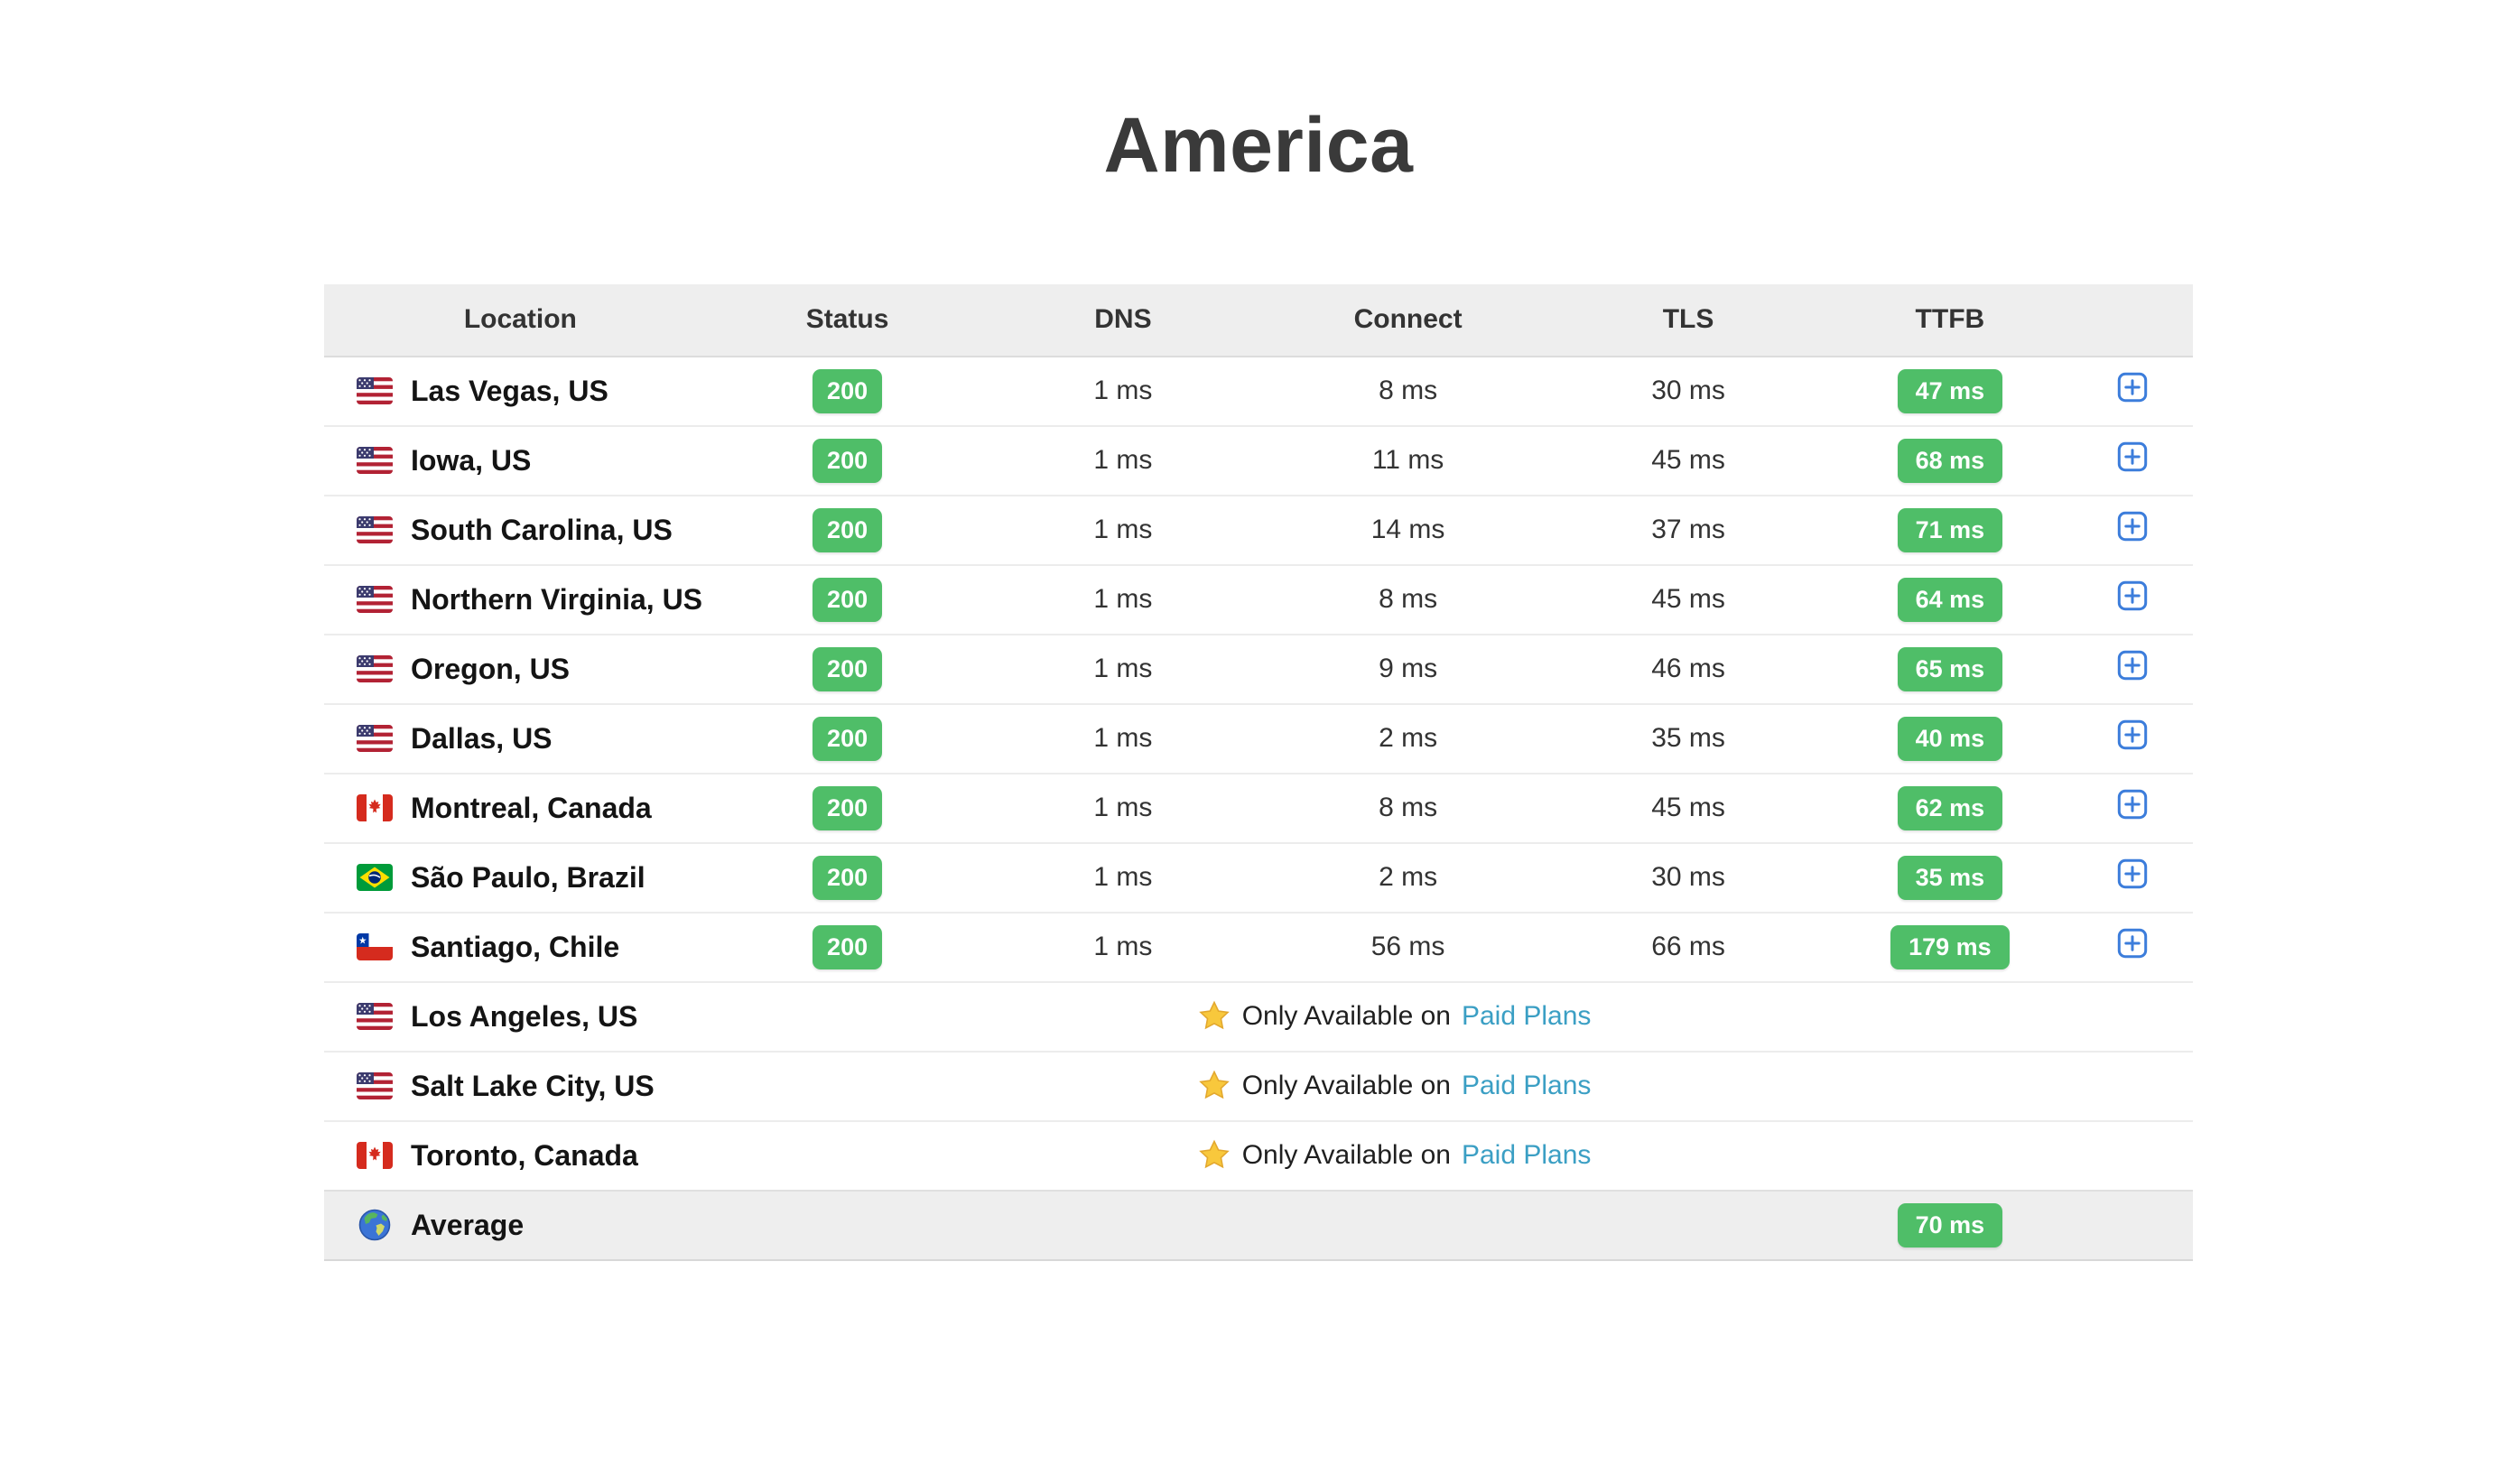 The height and width of the screenshot is (1484, 2517). I want to click on column-header-expand, so click(2132, 320).